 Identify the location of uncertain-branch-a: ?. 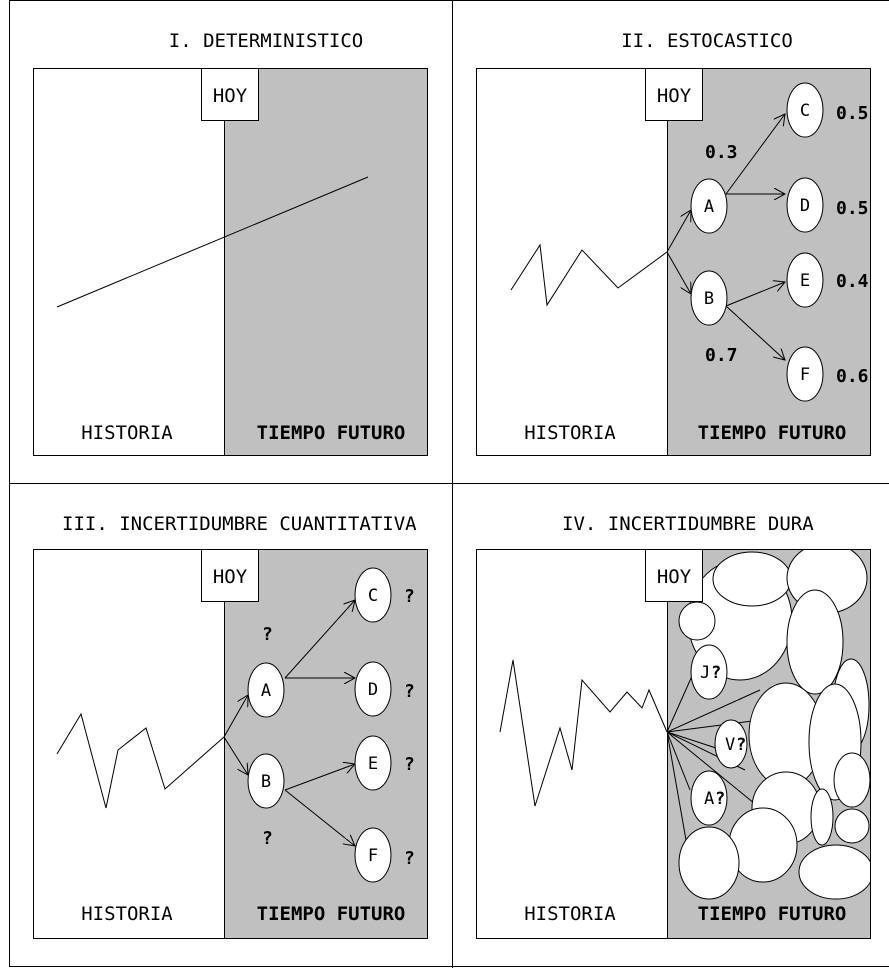
(267, 634).